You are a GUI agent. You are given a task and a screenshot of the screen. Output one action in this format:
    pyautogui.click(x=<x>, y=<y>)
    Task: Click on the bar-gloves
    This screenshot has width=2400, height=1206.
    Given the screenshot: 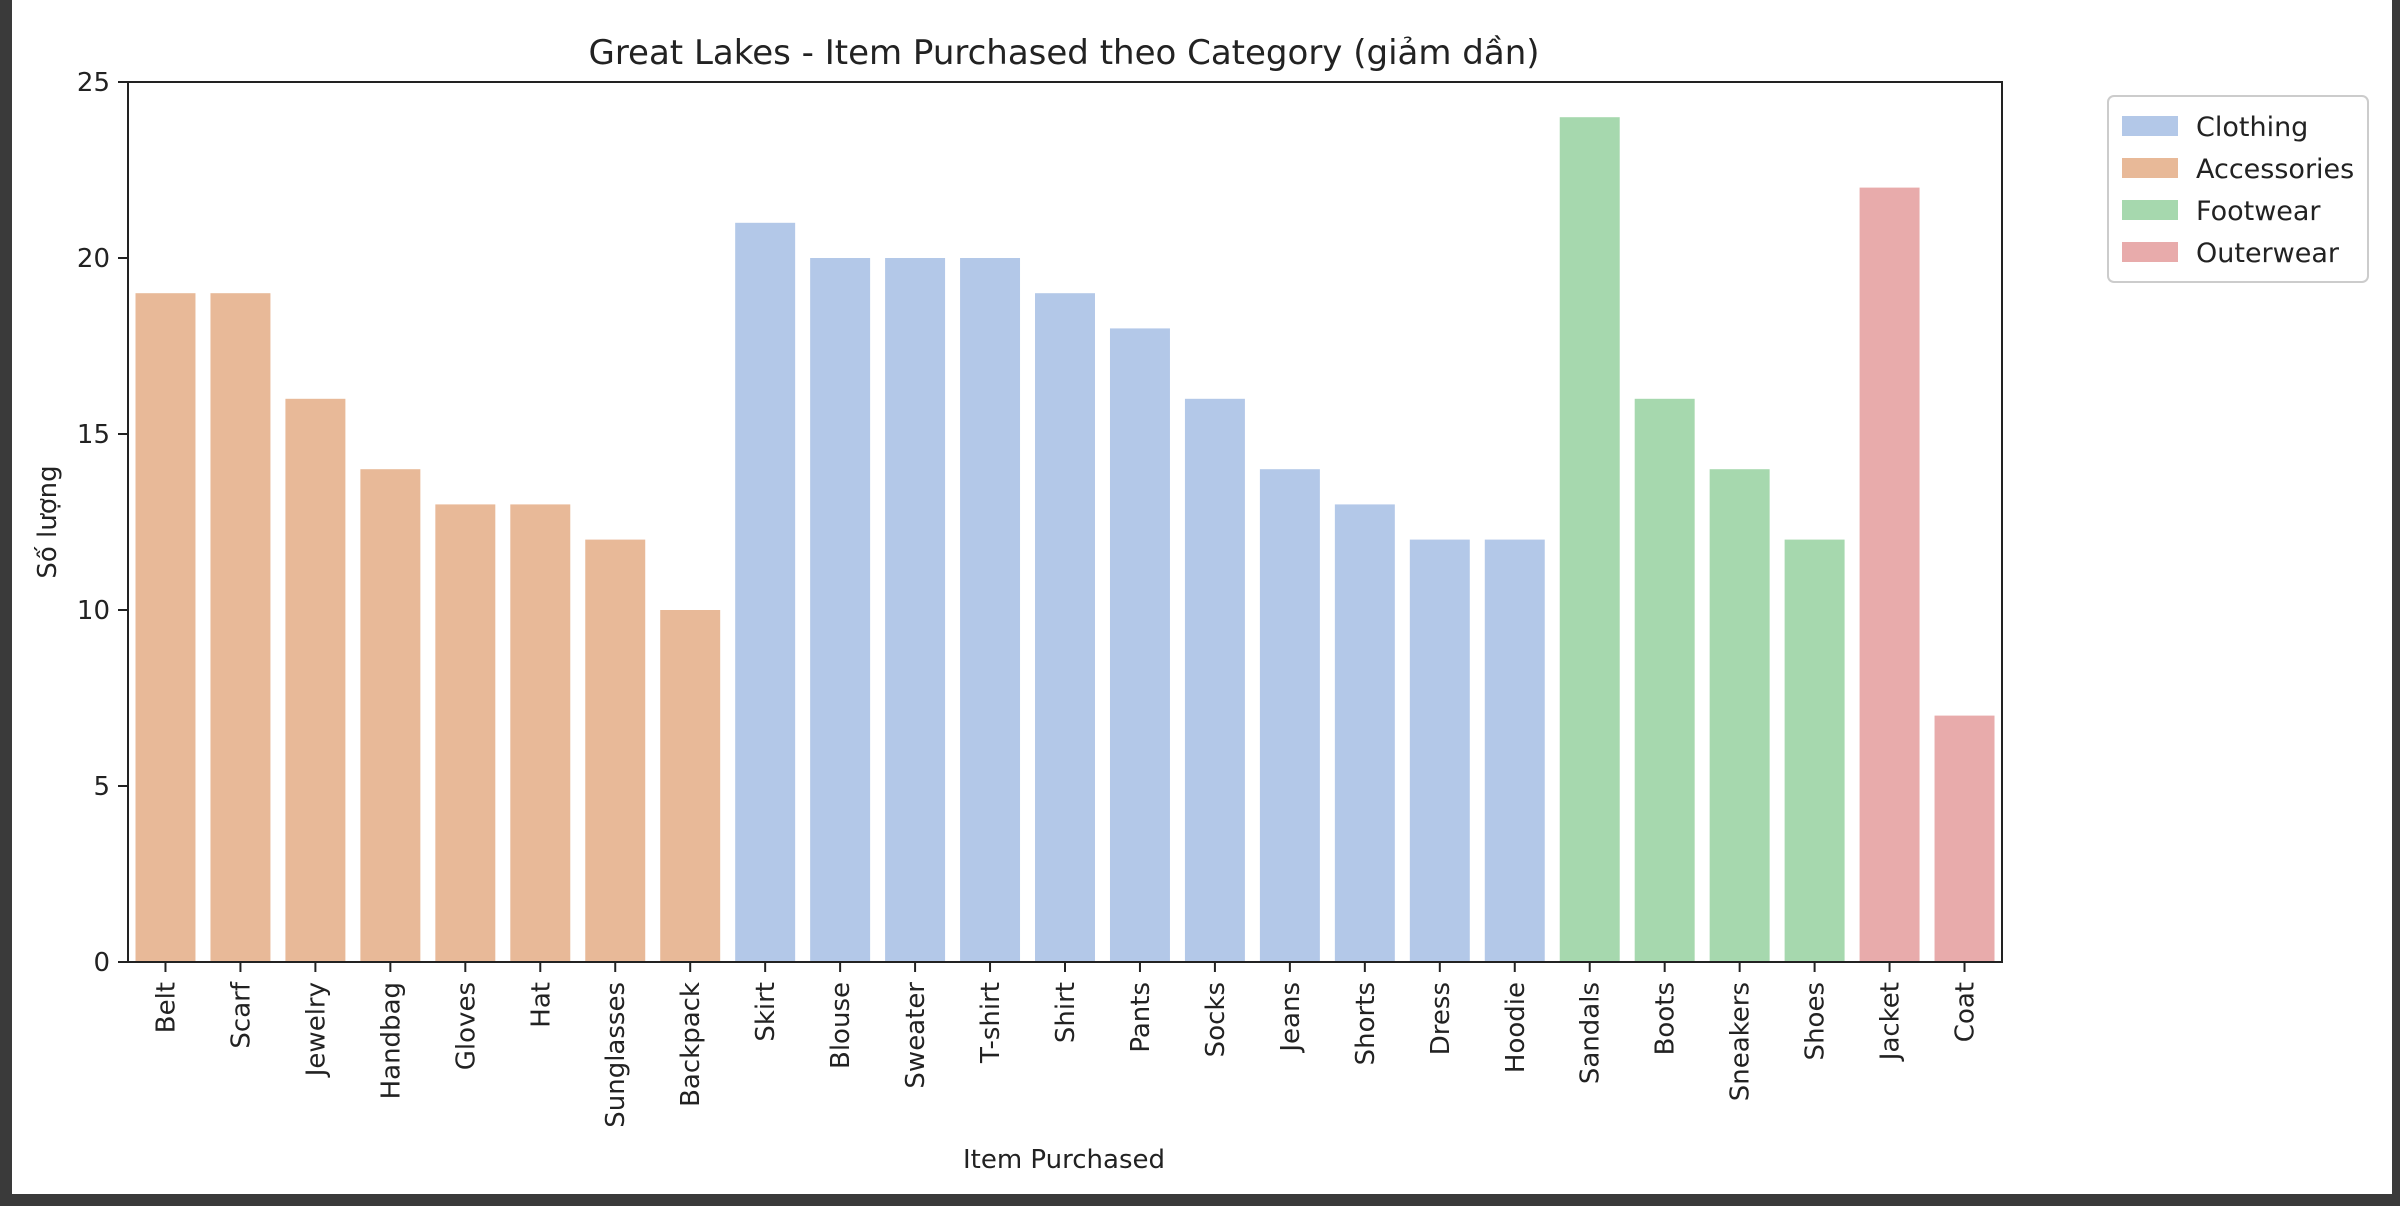 What is the action you would take?
    pyautogui.click(x=465, y=733)
    